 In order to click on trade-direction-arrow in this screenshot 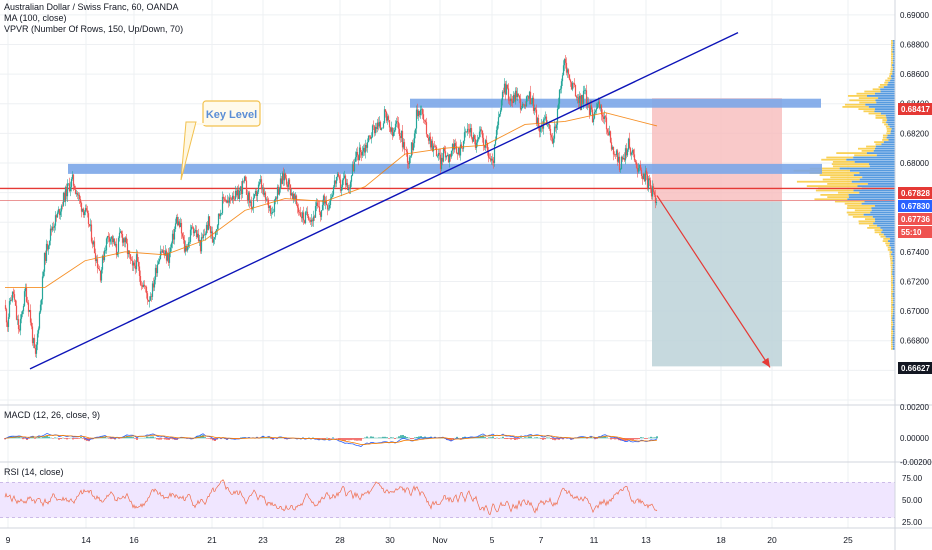, I will do `click(713, 281)`.